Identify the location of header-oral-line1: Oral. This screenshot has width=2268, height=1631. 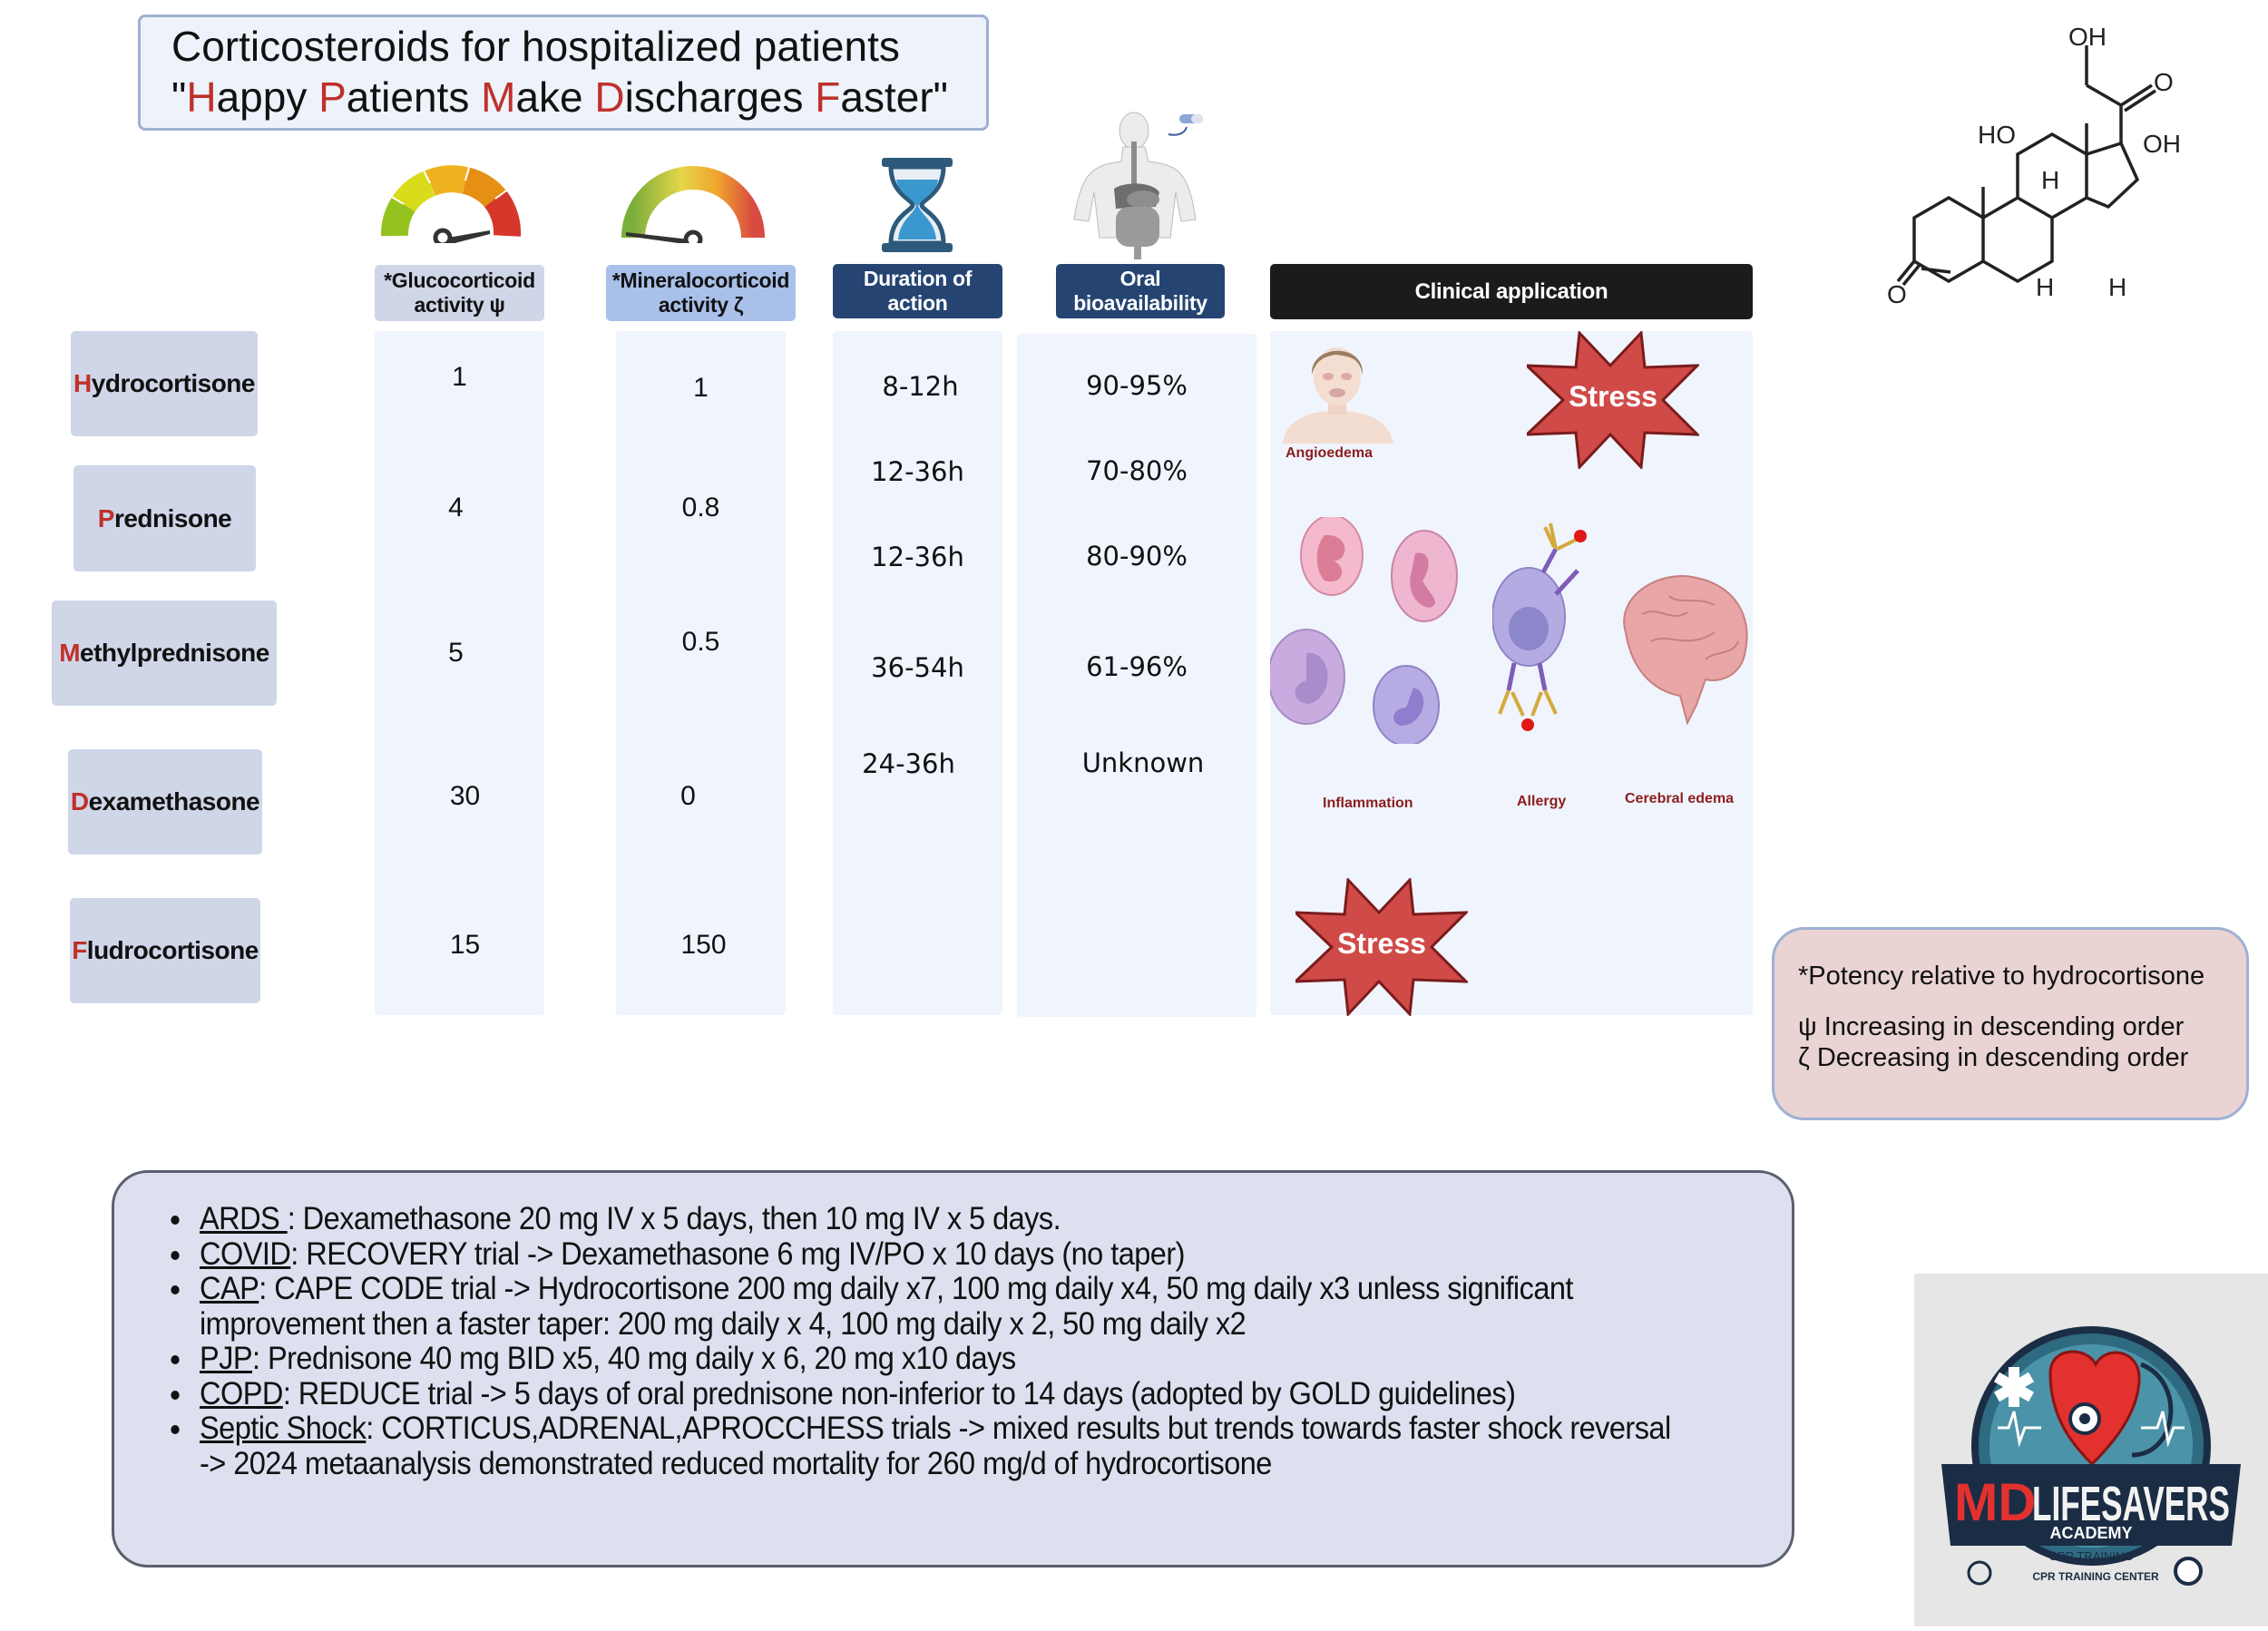
(1140, 278).